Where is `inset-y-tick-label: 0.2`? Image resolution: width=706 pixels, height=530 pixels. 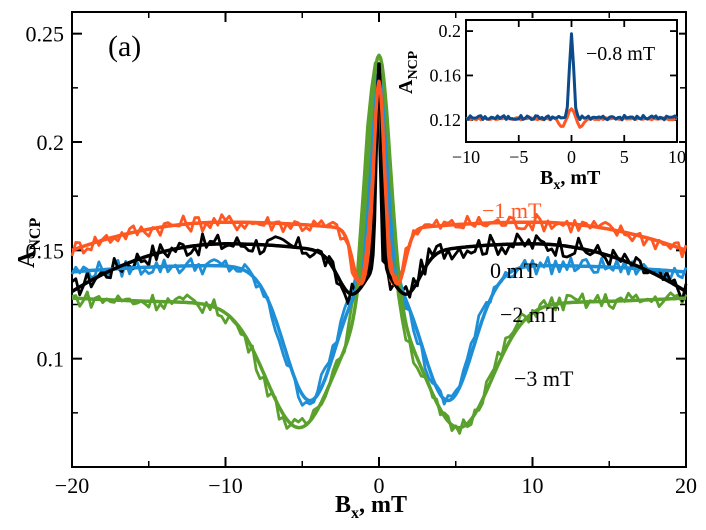
inset-y-tick-label: 0.2 is located at coordinates (450, 31).